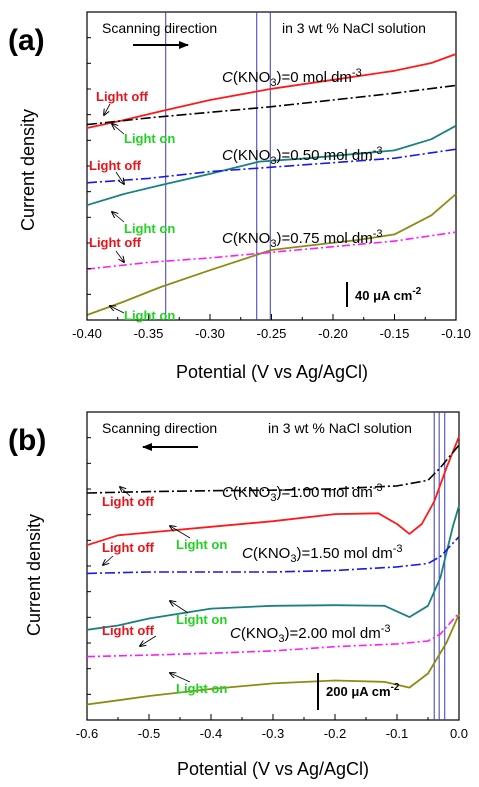 The height and width of the screenshot is (787, 479). What do you see at coordinates (340, 428) in the screenshot?
I see `panel-b-solution: in 3 wt % NaCl solution` at bounding box center [340, 428].